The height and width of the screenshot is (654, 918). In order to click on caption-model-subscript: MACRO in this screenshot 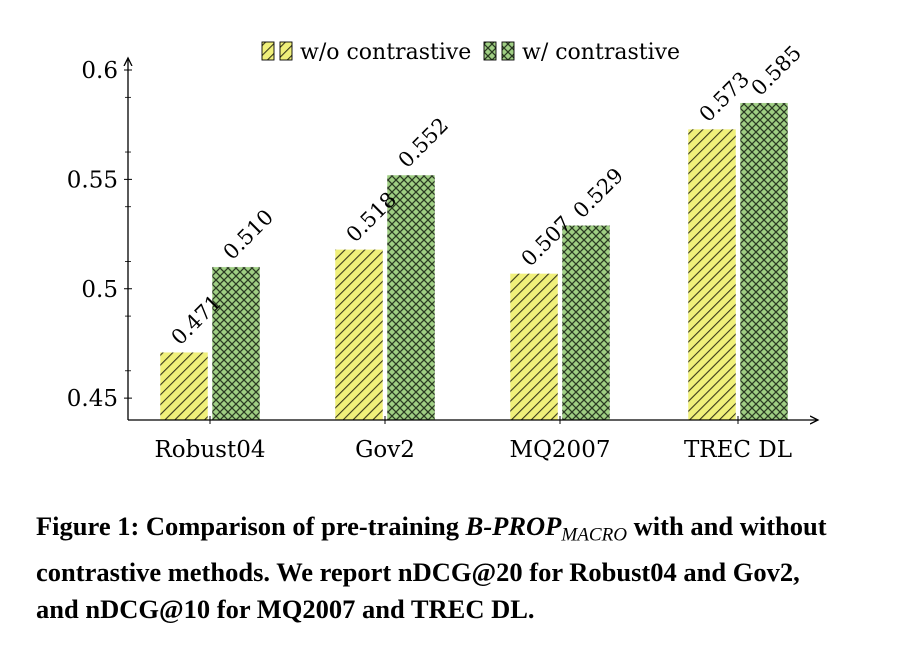, I will do `click(594, 535)`.